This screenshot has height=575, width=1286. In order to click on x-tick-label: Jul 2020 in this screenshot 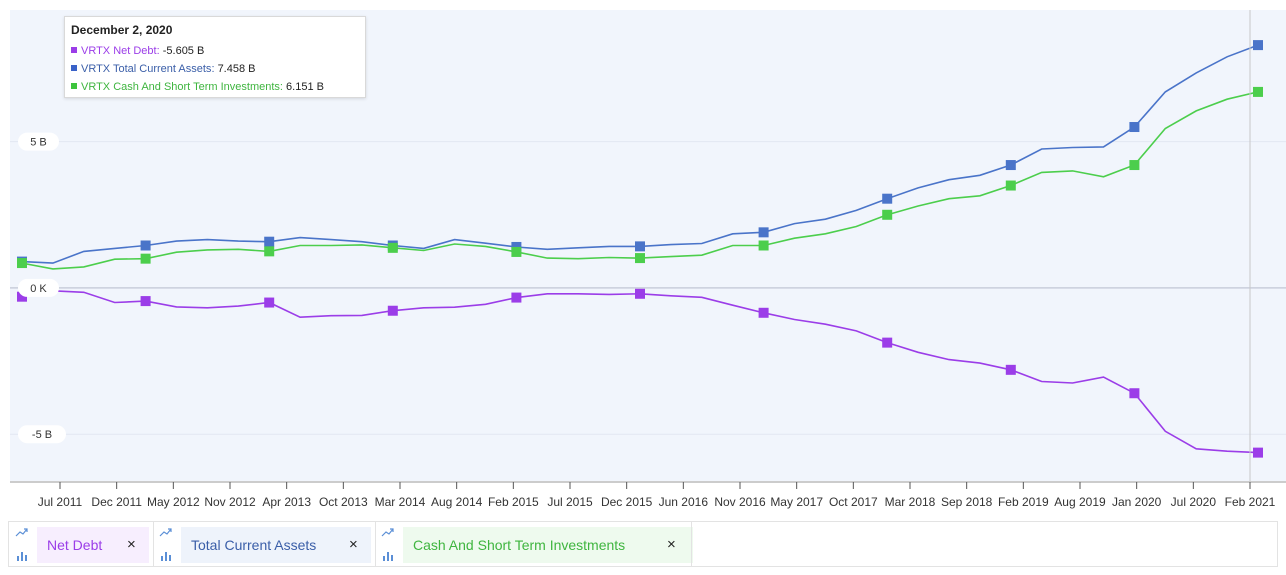, I will do `click(1194, 502)`.